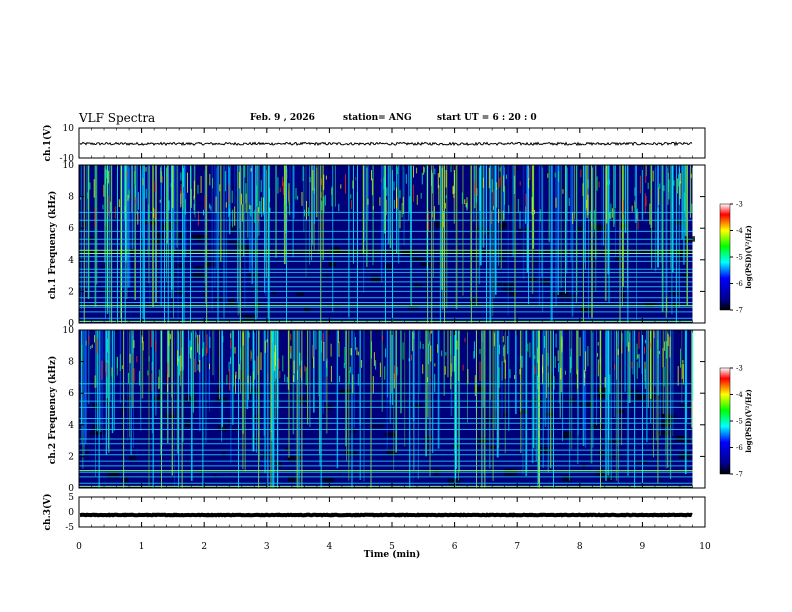 This screenshot has height=612, width=792. Describe the element at coordinates (67, 159) in the screenshot. I see `ch1-ytick-bottom: -10` at that location.